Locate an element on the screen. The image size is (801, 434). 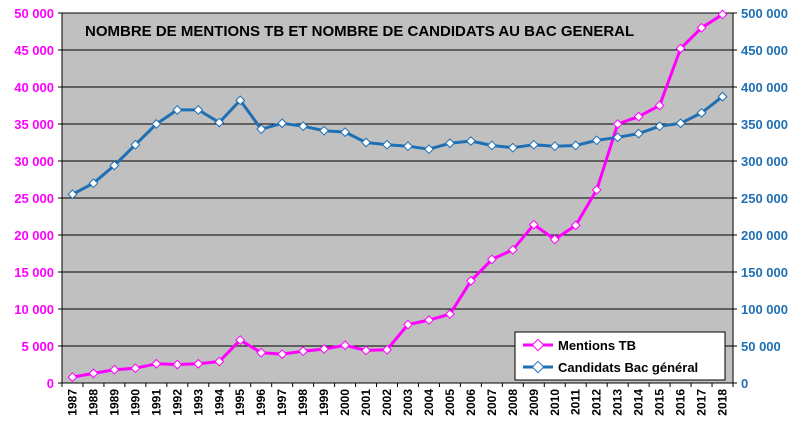
legend: Mentions TB Candidats Bac général is located at coordinates (620, 356).